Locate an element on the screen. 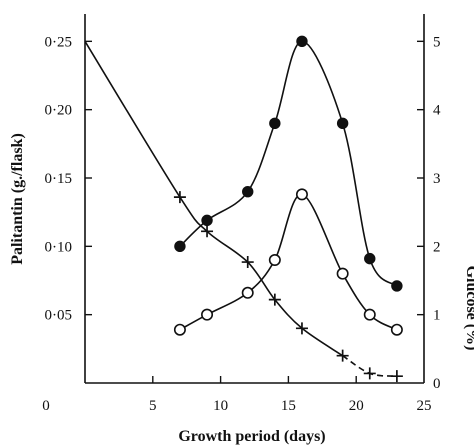 The image size is (474, 448). y-right-tick-label: 0 is located at coordinates (437, 384).